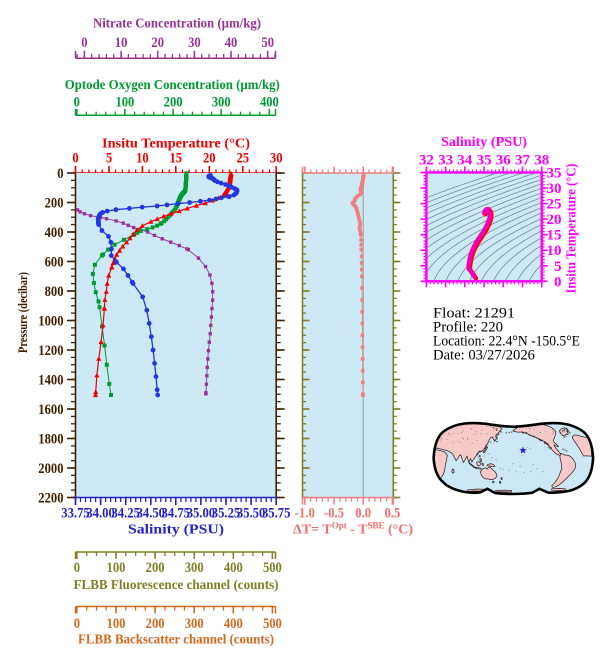 The height and width of the screenshot is (663, 609). Describe the element at coordinates (75, 514) in the screenshot. I see `svg-text: 33.75` at that location.